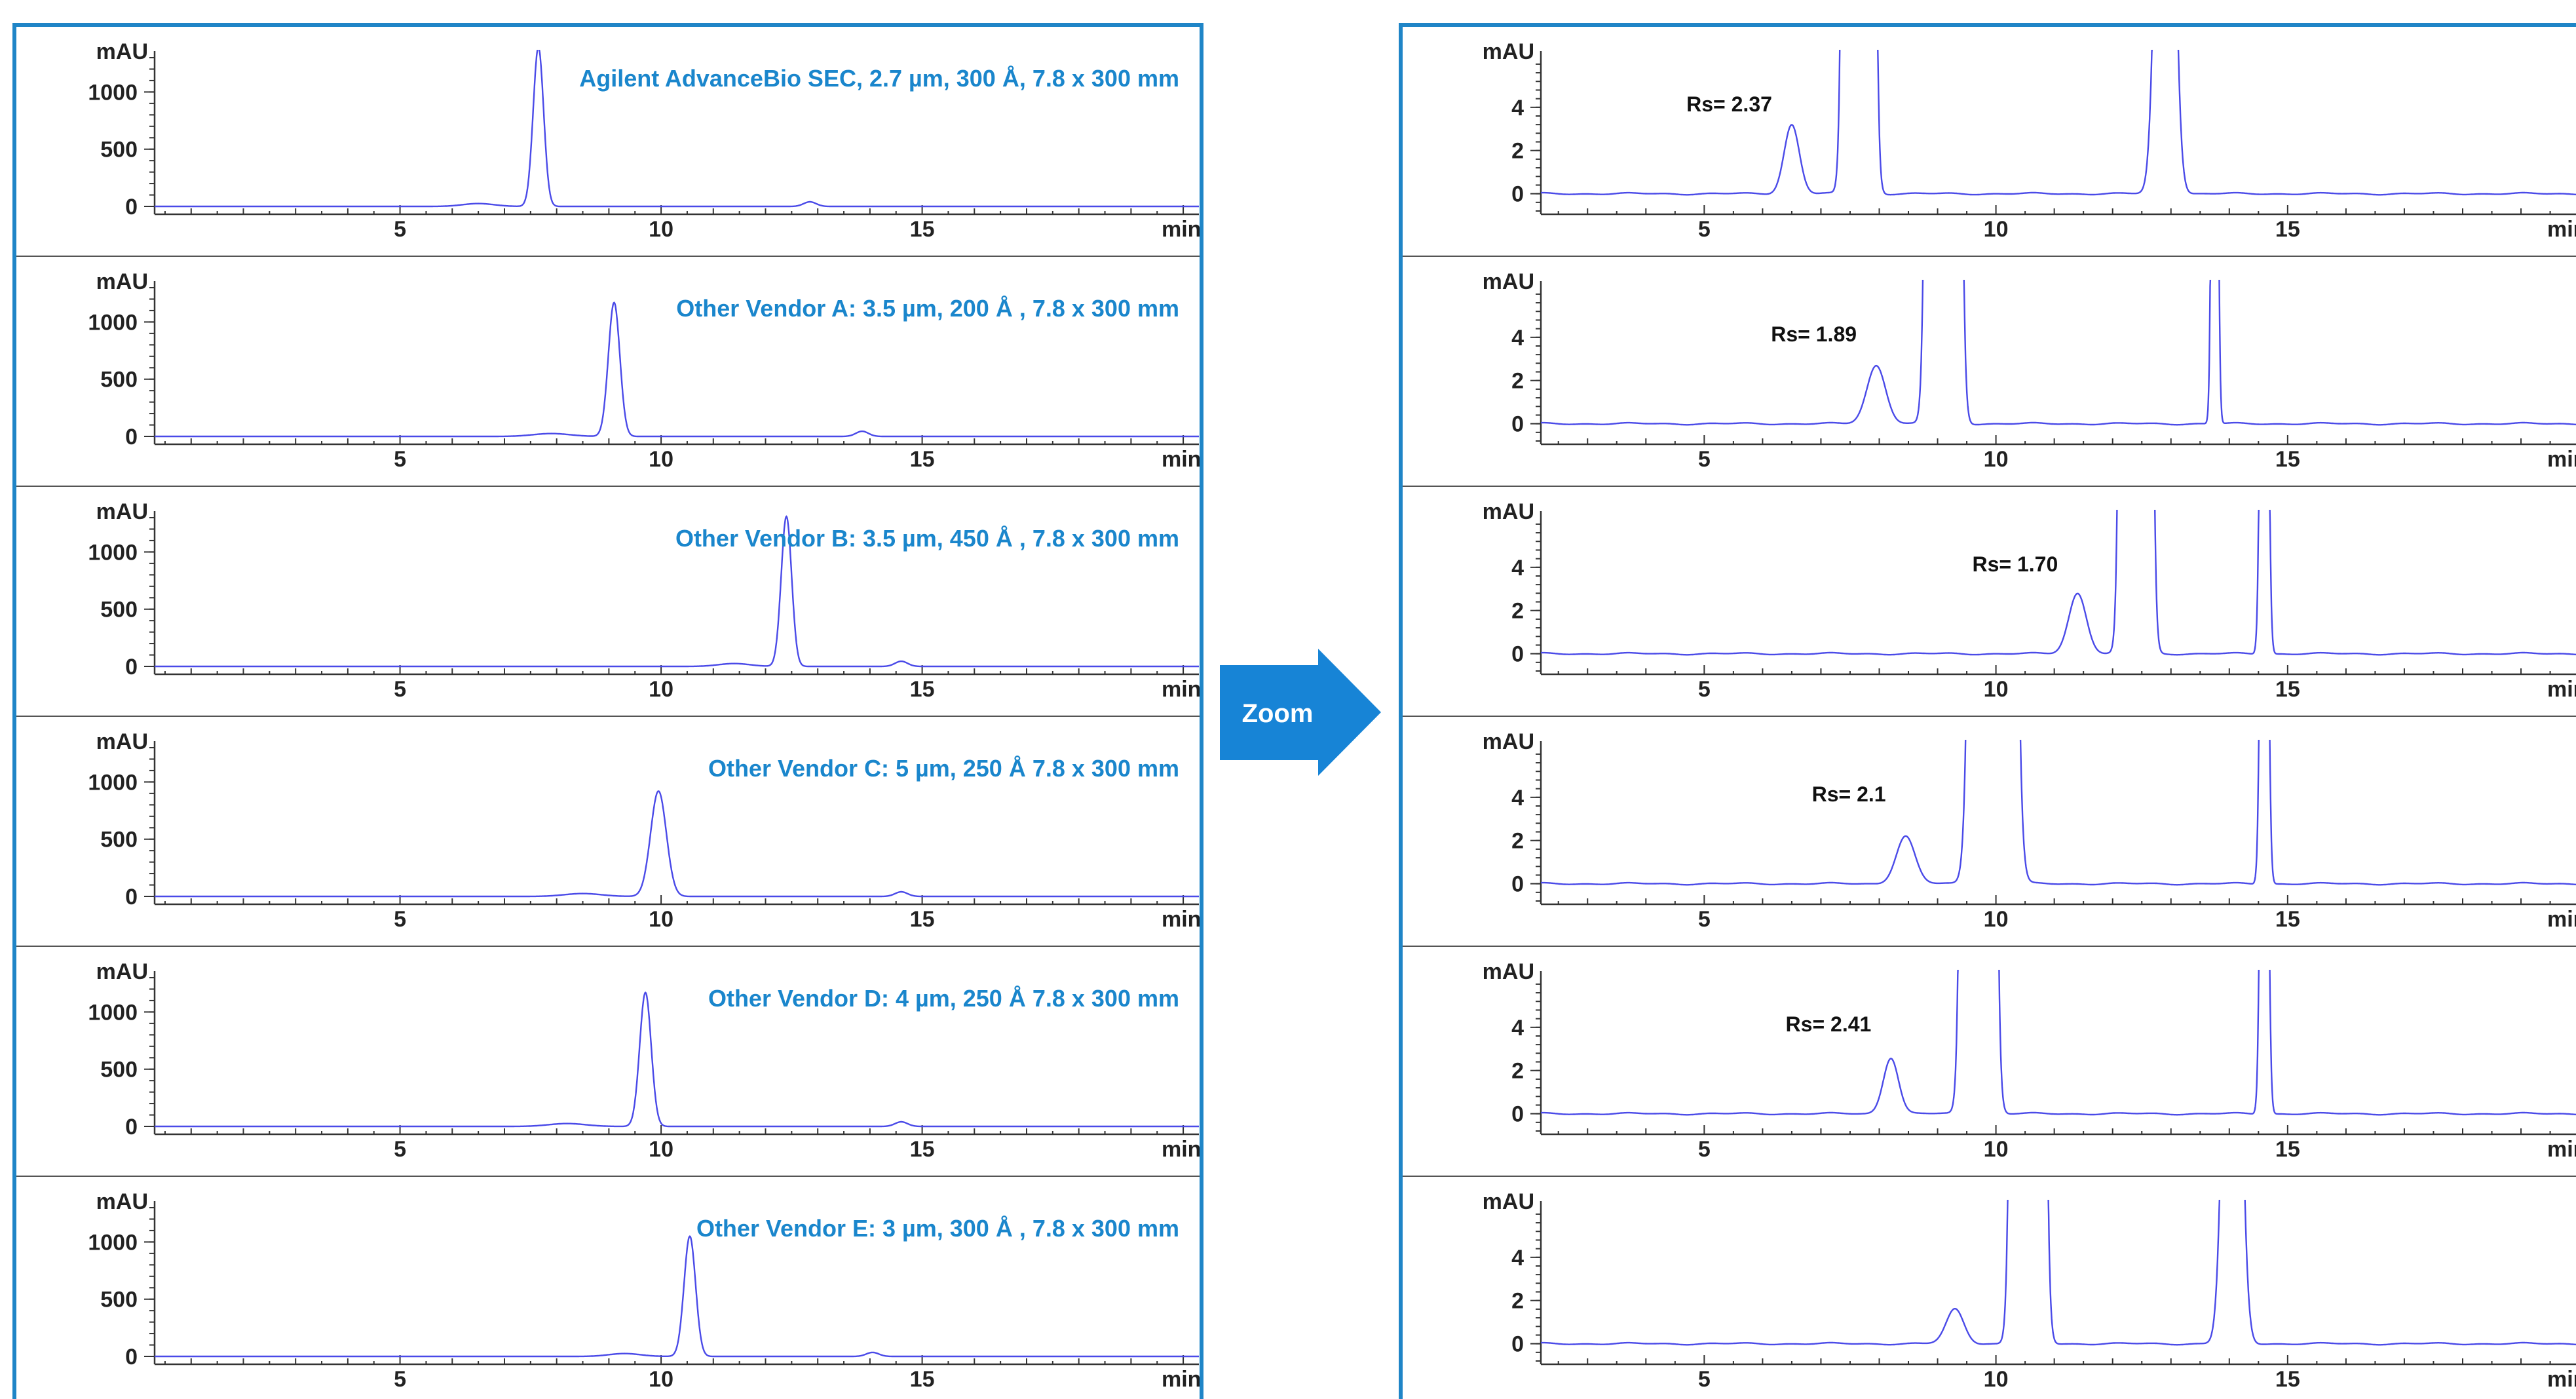  What do you see at coordinates (1278, 713) in the screenshot?
I see `zoom-label: Zoom` at bounding box center [1278, 713].